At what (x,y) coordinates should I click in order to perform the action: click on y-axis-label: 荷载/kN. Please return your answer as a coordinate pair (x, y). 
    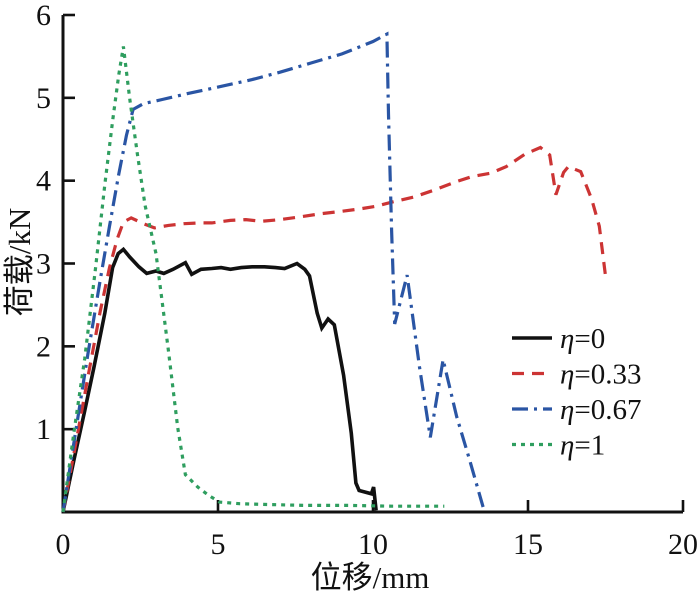
    Looking at the image, I should click on (19, 262).